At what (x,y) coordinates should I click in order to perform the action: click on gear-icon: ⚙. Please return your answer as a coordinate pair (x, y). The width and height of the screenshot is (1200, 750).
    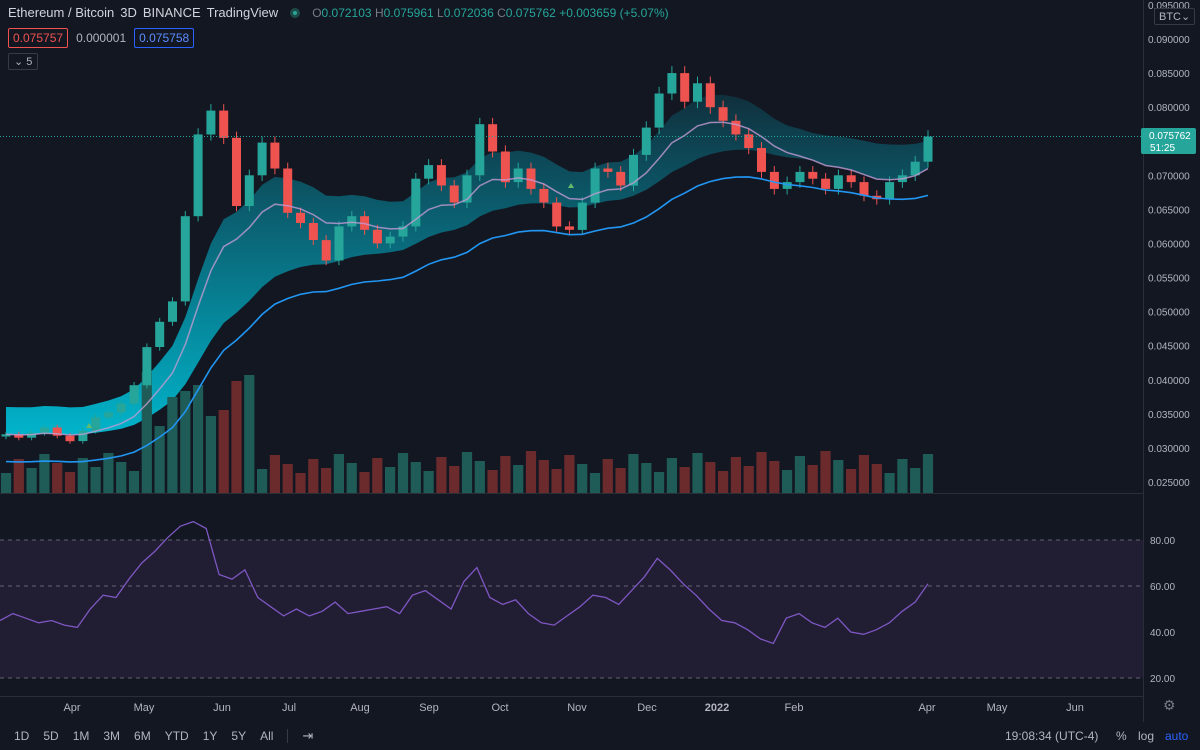
    Looking at the image, I should click on (1169, 705).